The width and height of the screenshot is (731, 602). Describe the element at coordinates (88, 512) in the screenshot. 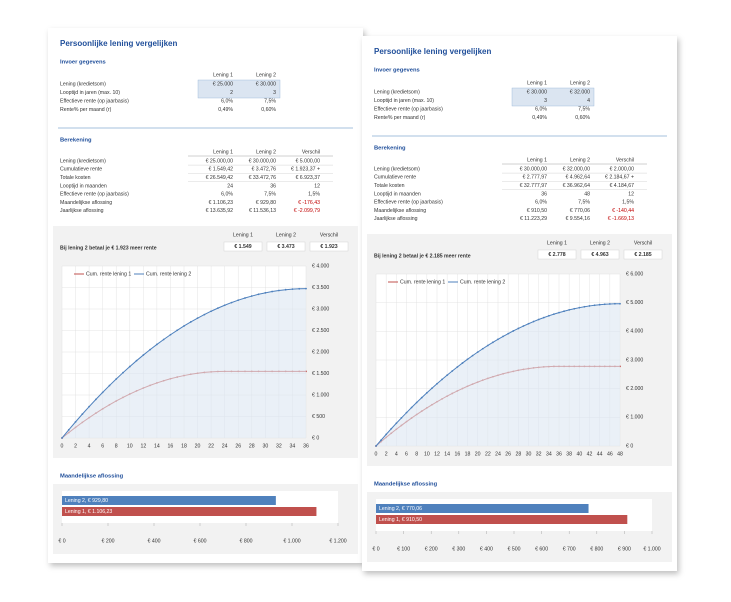

I see `bar-label: Lening 1, € 1.106,23` at that location.